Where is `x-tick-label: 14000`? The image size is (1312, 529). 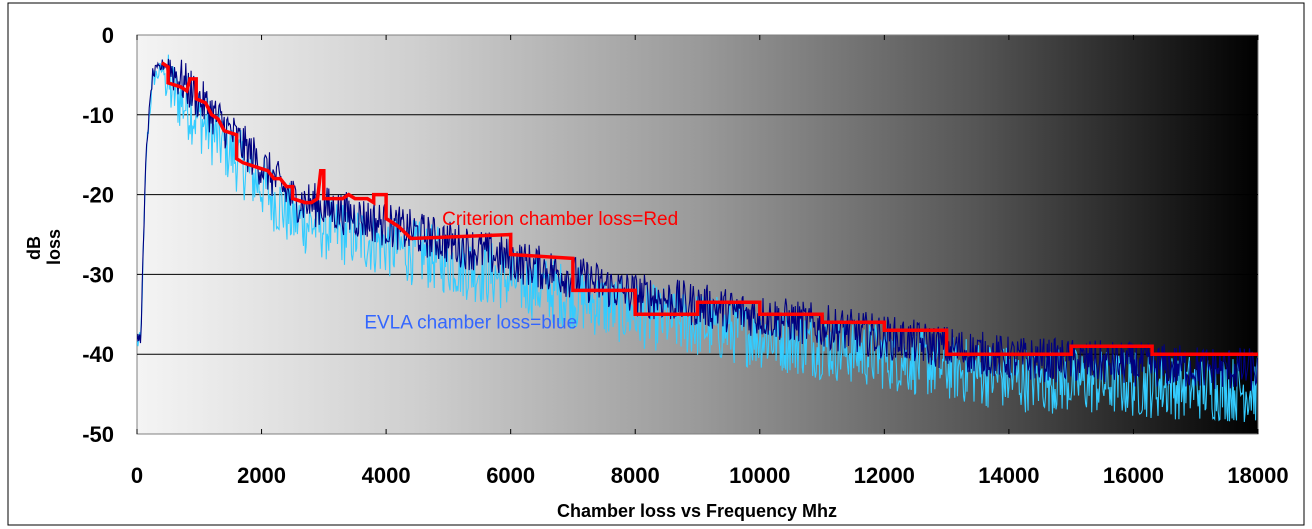 x-tick-label: 14000 is located at coordinates (1008, 475).